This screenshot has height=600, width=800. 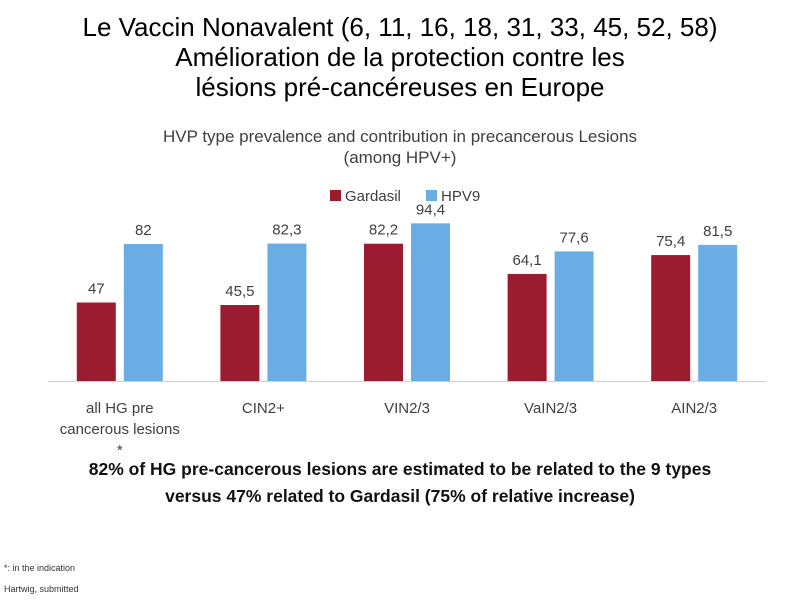 I want to click on legend-label-gardasil: Gardasil, so click(x=373, y=196).